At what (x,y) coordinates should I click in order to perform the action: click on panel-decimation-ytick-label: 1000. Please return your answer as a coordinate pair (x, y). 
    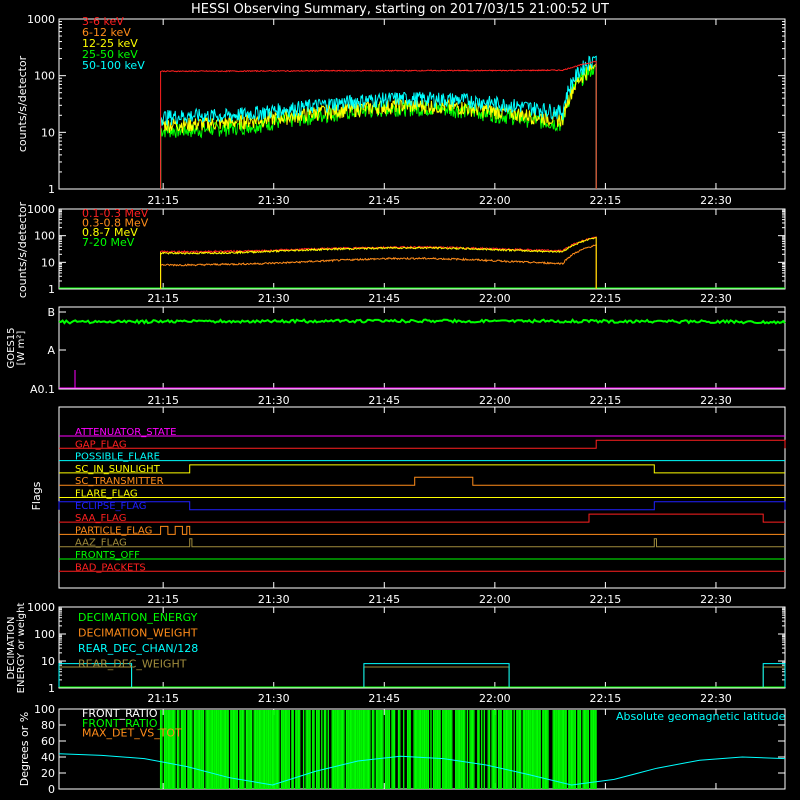
    Looking at the image, I should click on (41, 607).